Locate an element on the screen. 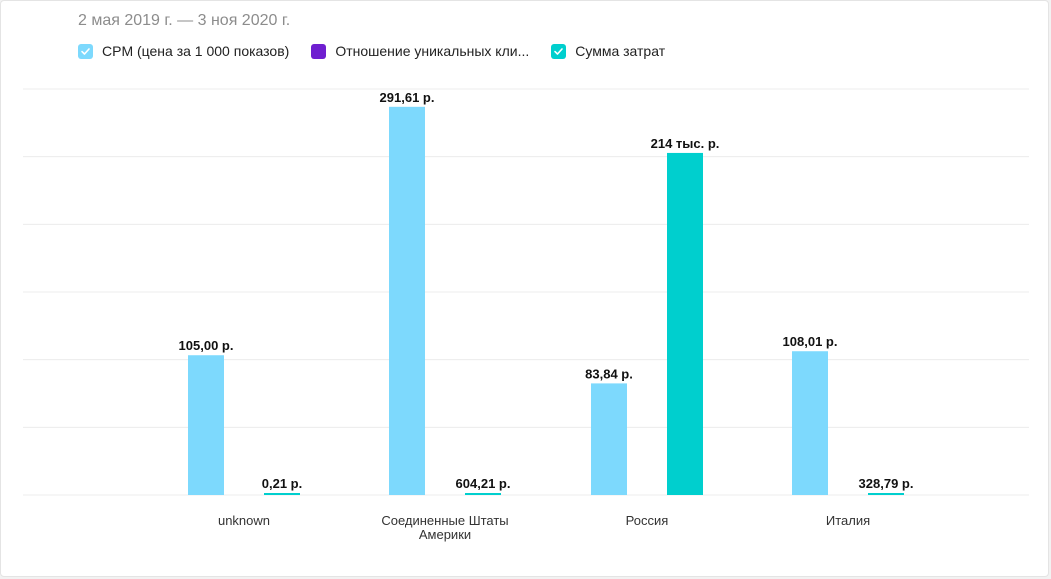  legend-item-spend: Сумма затрат is located at coordinates (608, 51).